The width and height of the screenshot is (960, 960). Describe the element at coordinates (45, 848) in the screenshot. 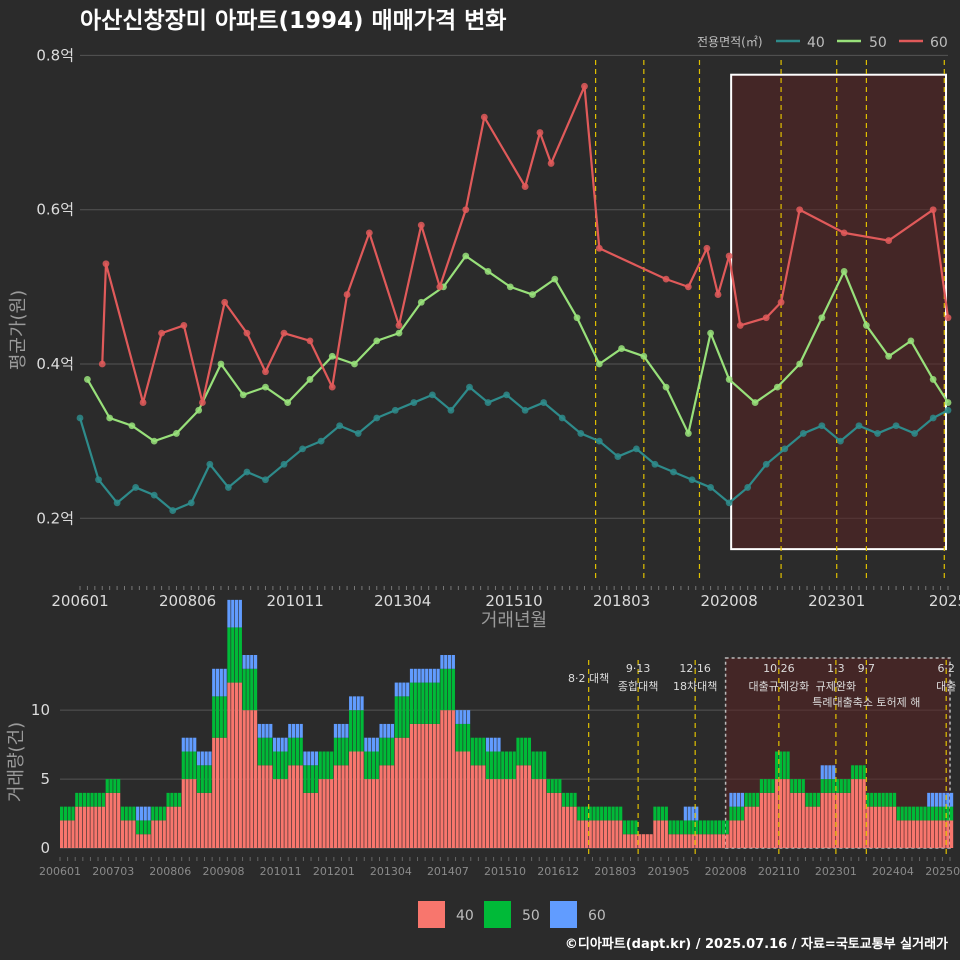

I see `bottom-y-tick-label: 0` at that location.